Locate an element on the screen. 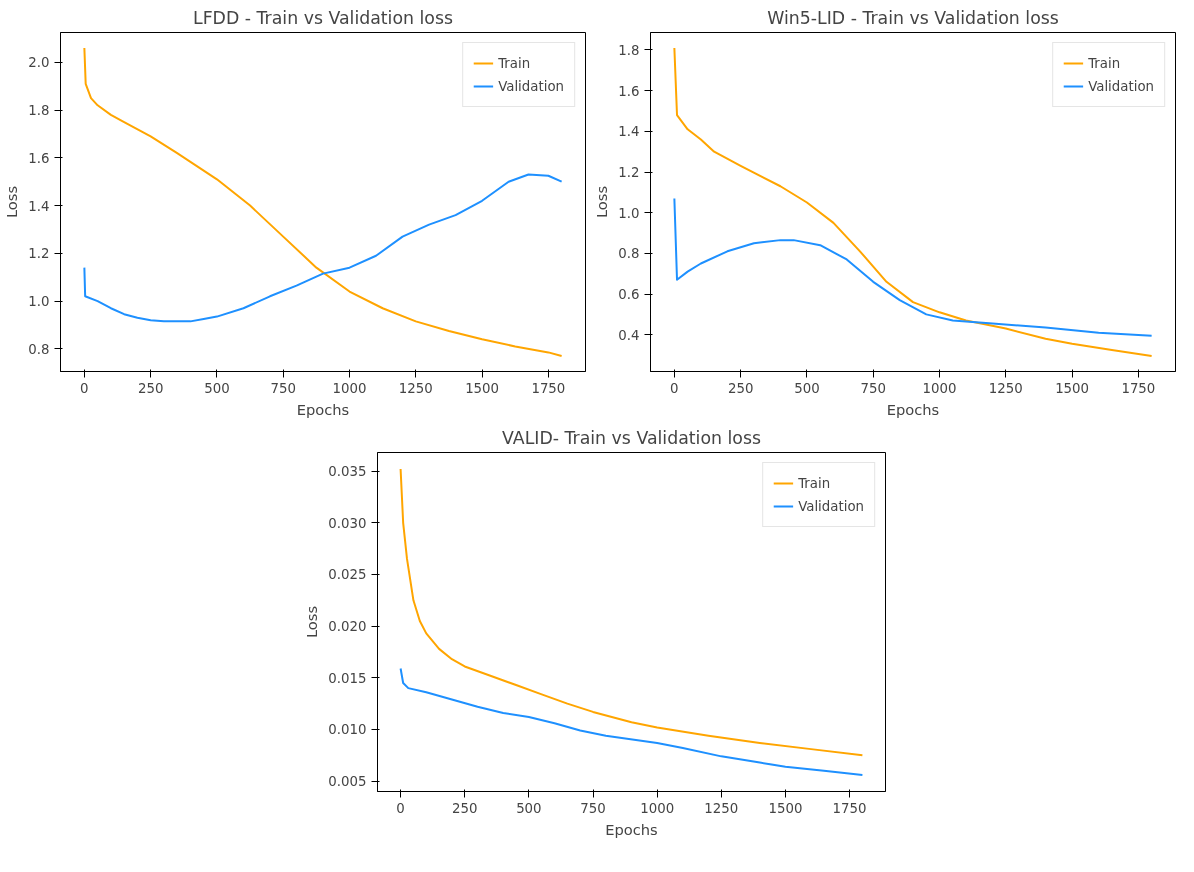 The width and height of the screenshot is (1194, 872). y-tick-label: 0.005 is located at coordinates (347, 782).